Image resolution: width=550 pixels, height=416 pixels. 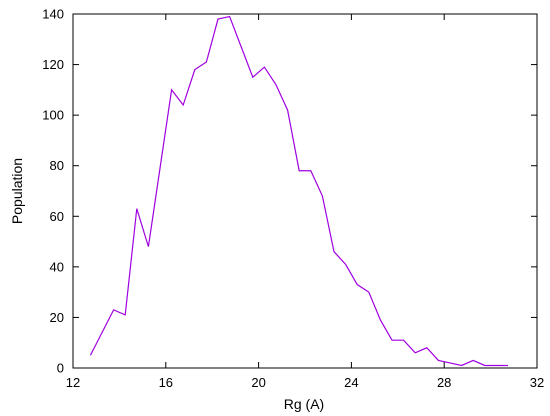 What do you see at coordinates (444, 382) in the screenshot?
I see `x-tick-label: 28` at bounding box center [444, 382].